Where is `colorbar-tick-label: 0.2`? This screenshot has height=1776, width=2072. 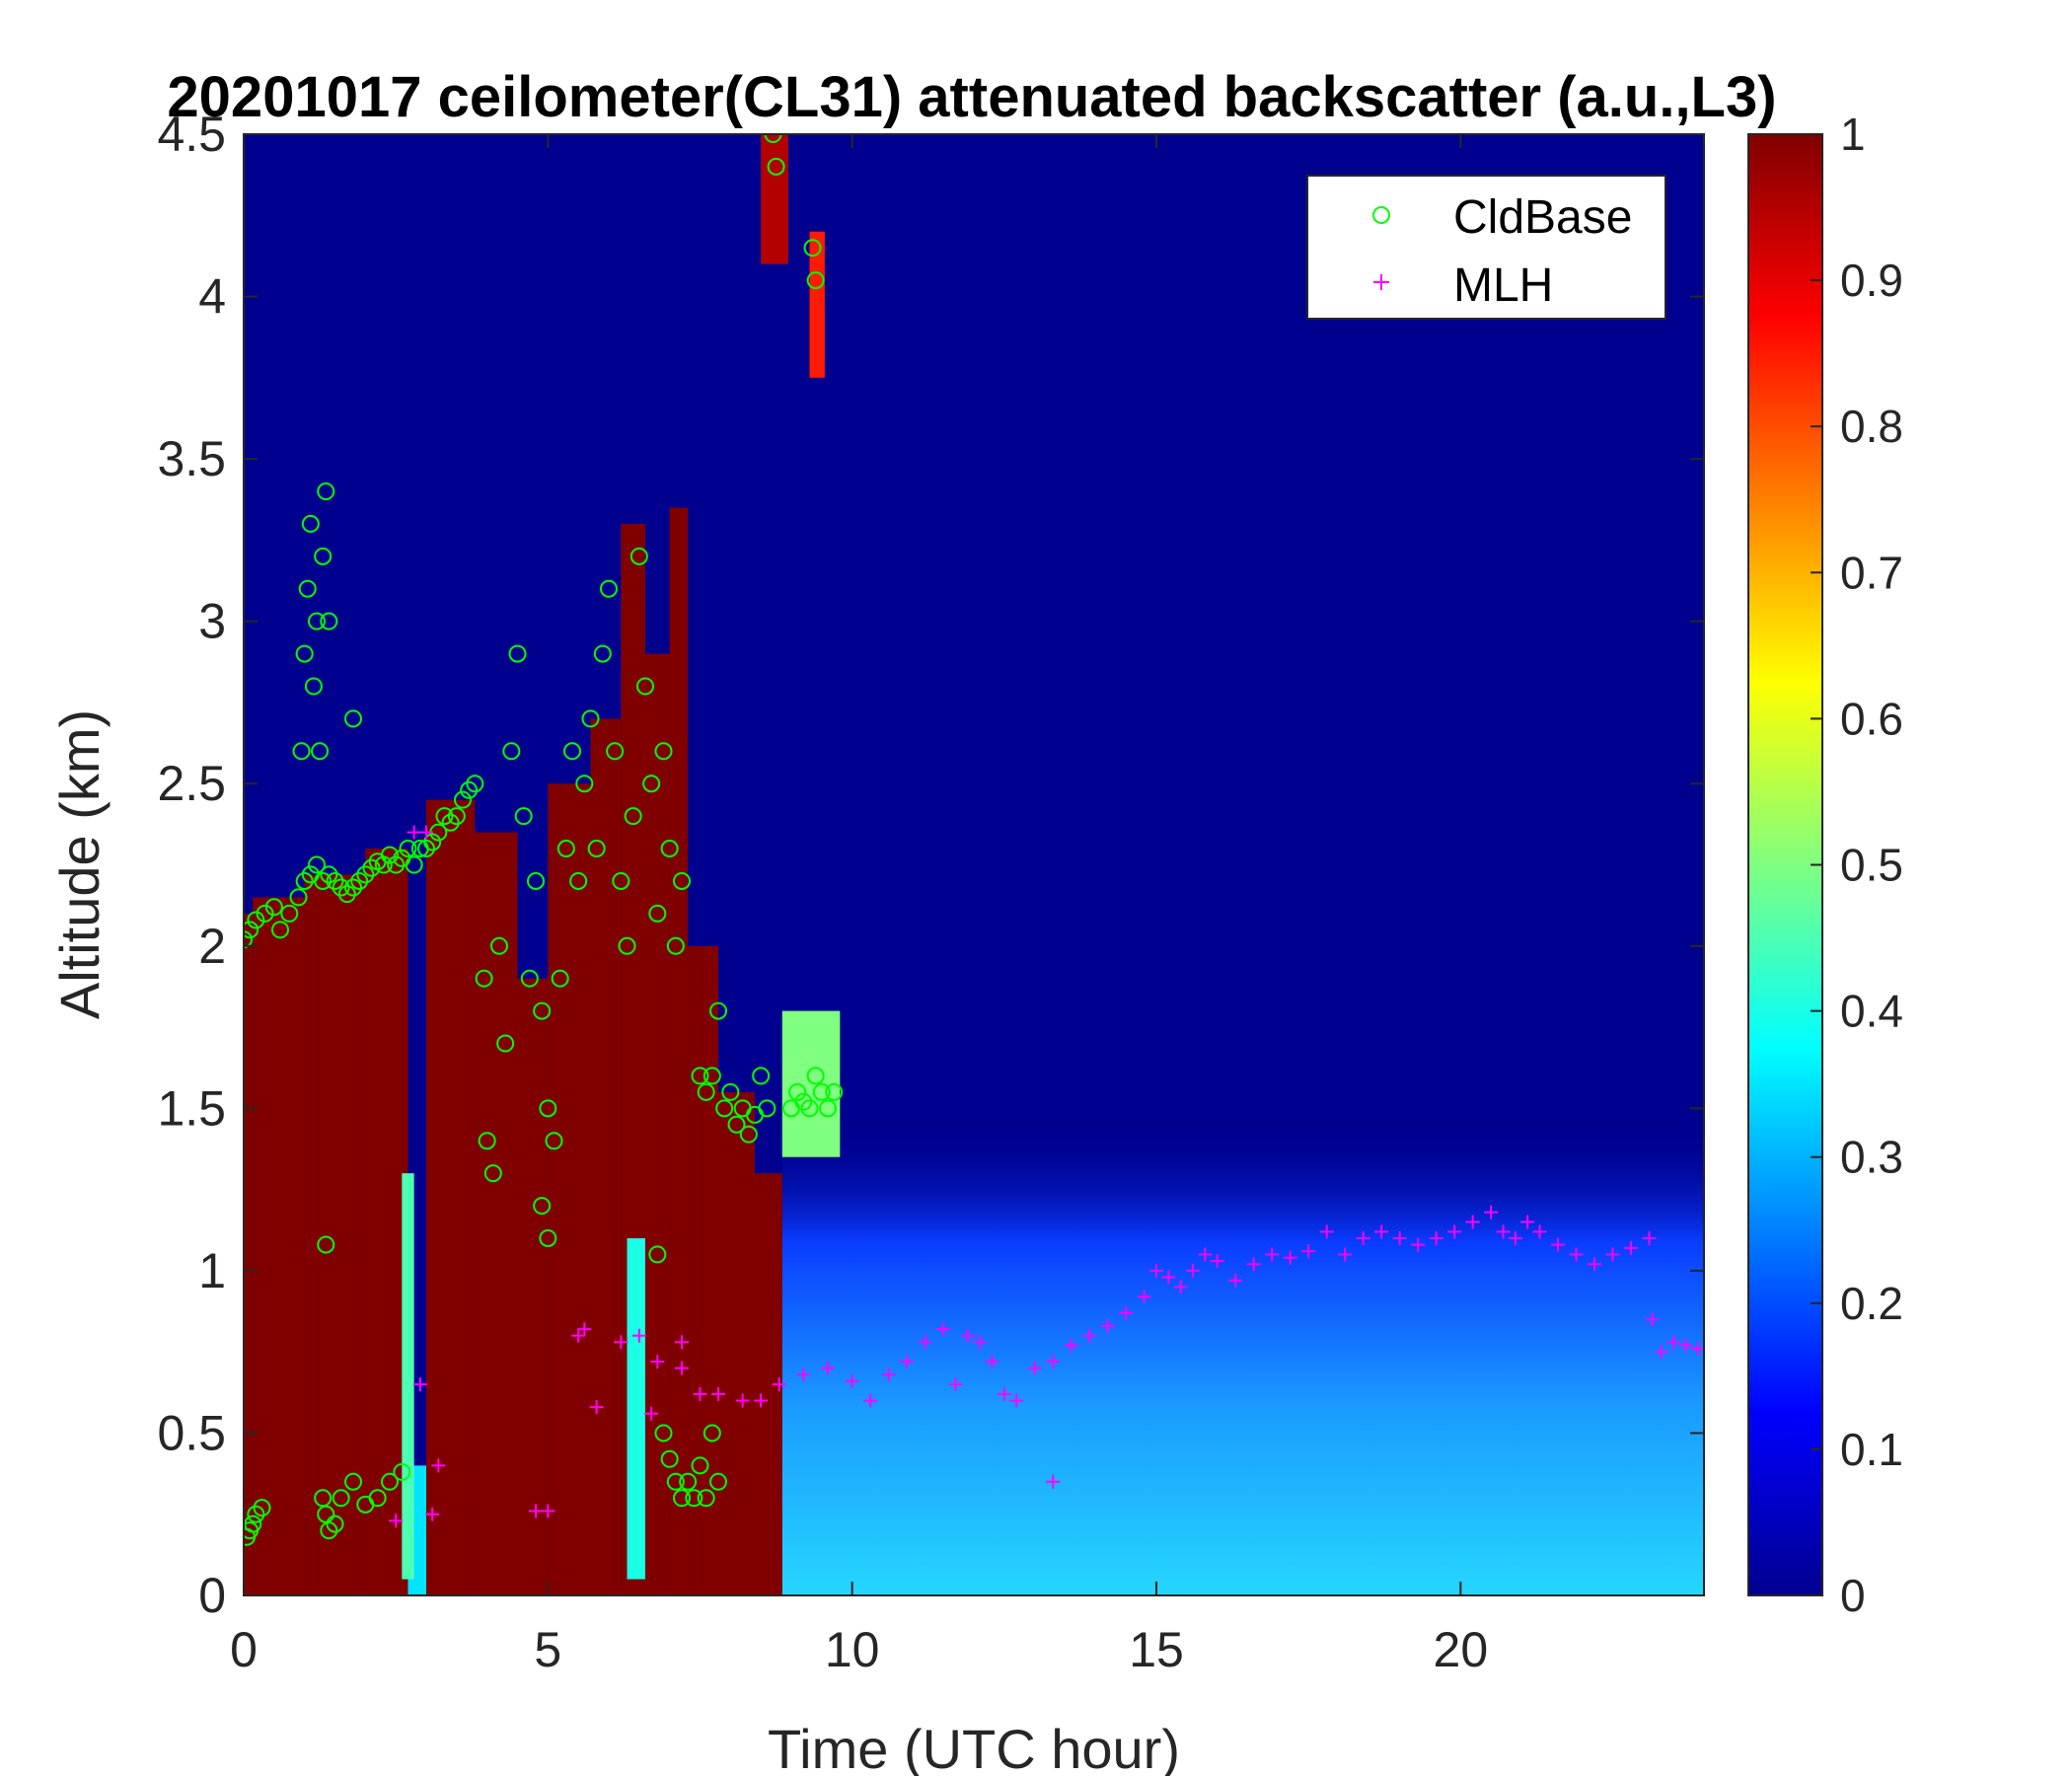
colorbar-tick-label: 0.2 is located at coordinates (1872, 1304).